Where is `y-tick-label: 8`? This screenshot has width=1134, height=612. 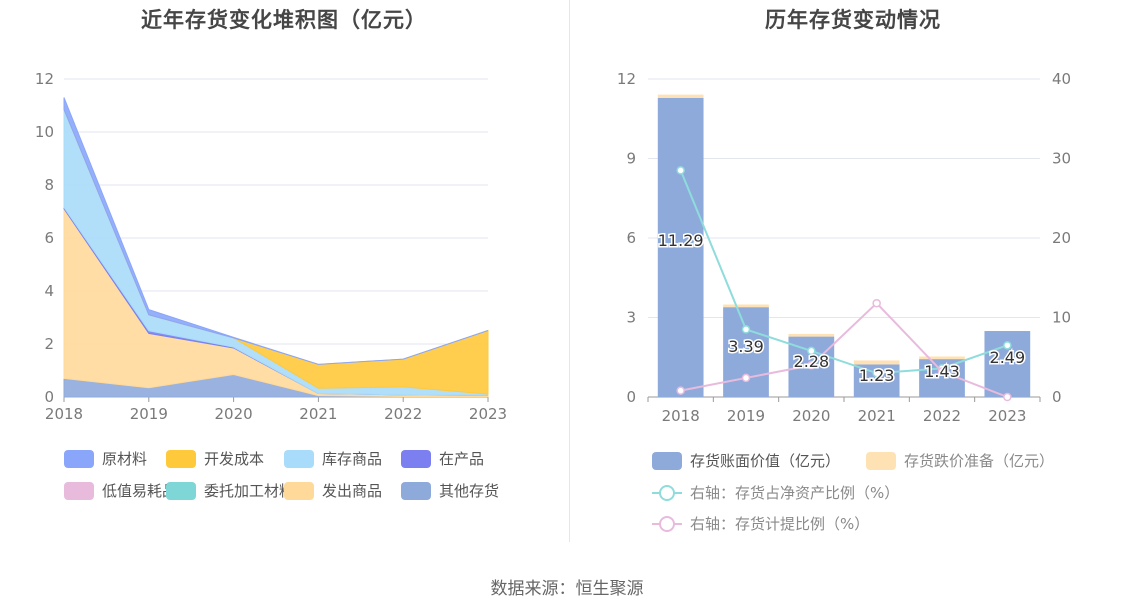
y-tick-label: 8 is located at coordinates (49, 185).